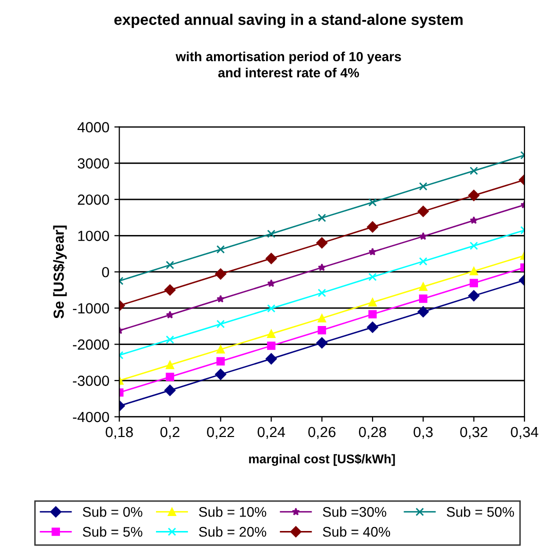 The width and height of the screenshot is (555, 552). What do you see at coordinates (232, 511) in the screenshot?
I see `legend-label: Sub = 10%` at bounding box center [232, 511].